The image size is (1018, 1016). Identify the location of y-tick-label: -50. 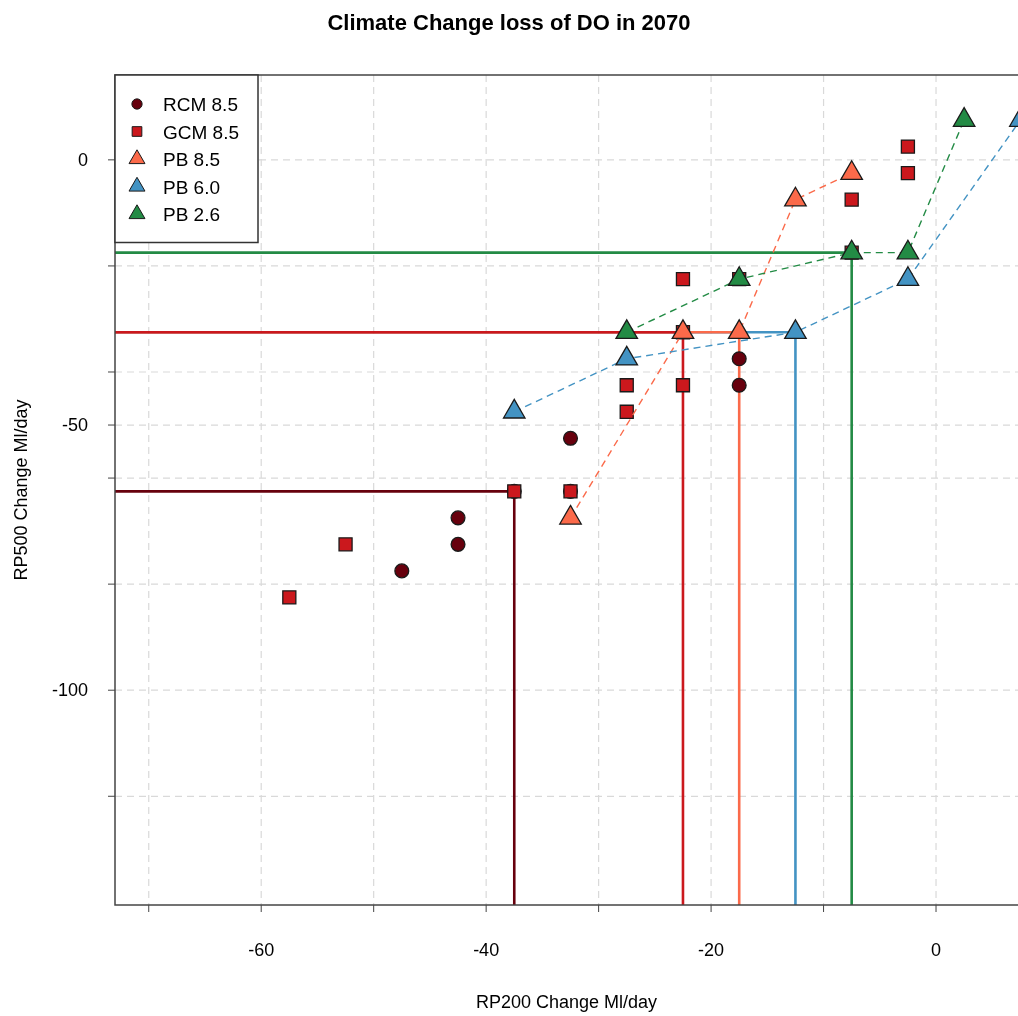
(74, 425).